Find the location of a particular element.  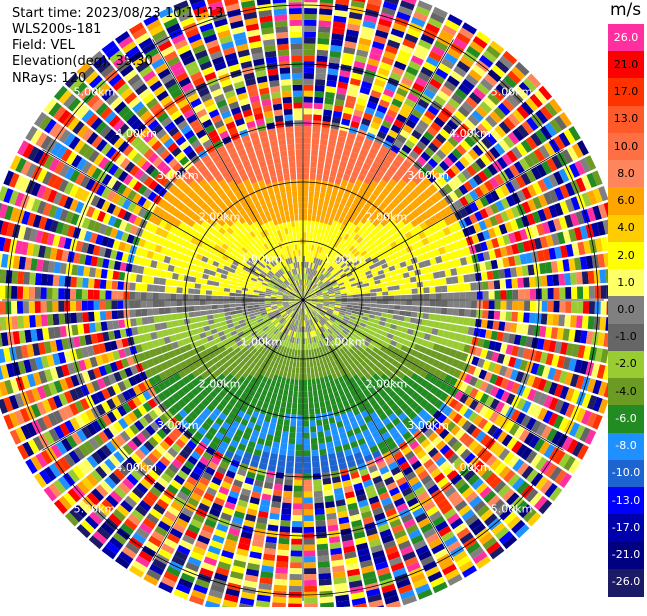

colorbar-tick-label: 0.0 is located at coordinates (626, 310).